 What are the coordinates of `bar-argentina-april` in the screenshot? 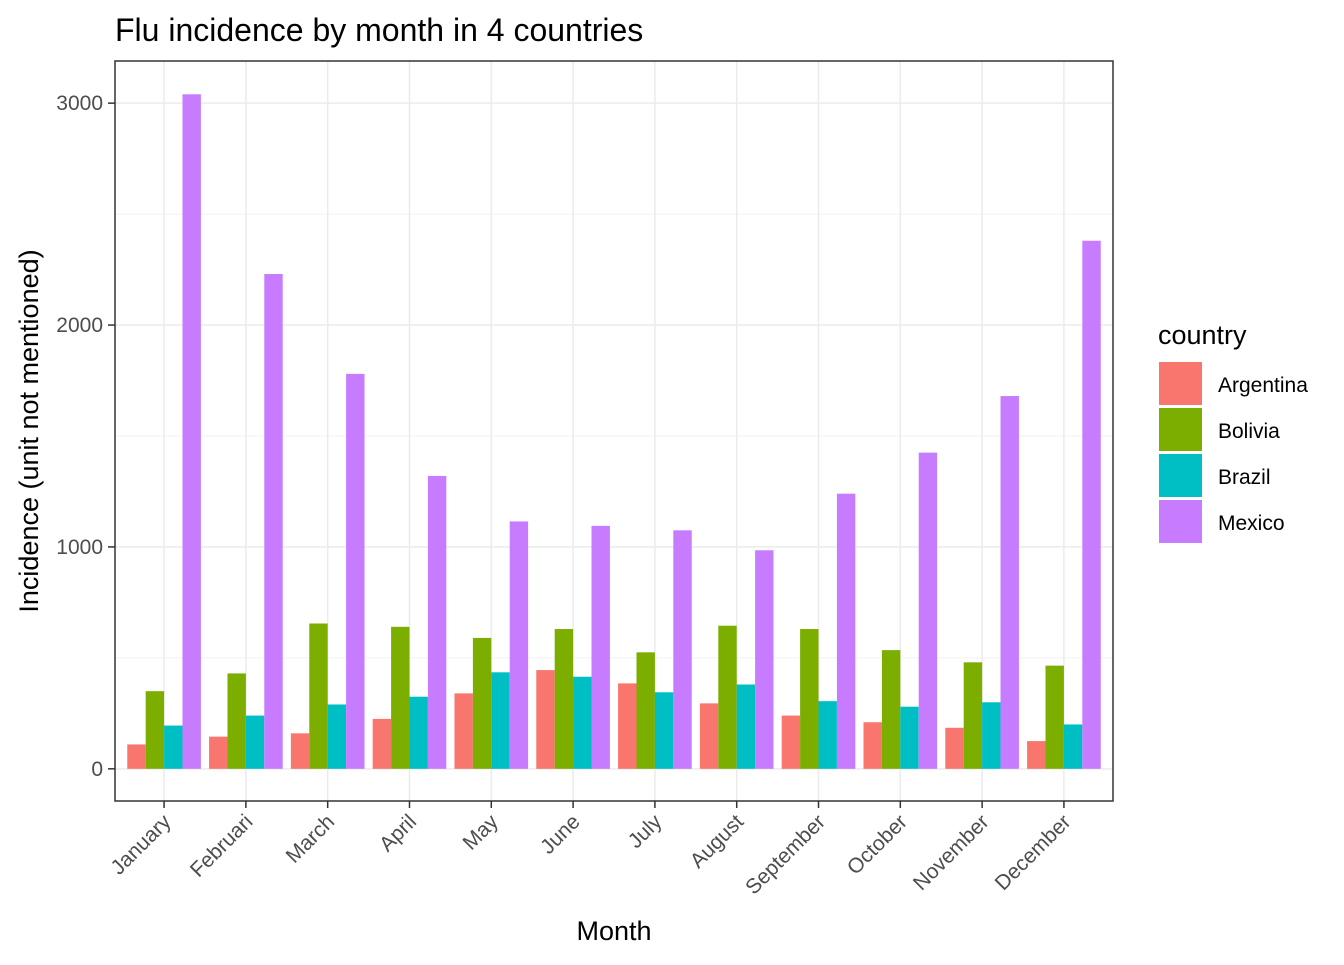 It's located at (382, 743).